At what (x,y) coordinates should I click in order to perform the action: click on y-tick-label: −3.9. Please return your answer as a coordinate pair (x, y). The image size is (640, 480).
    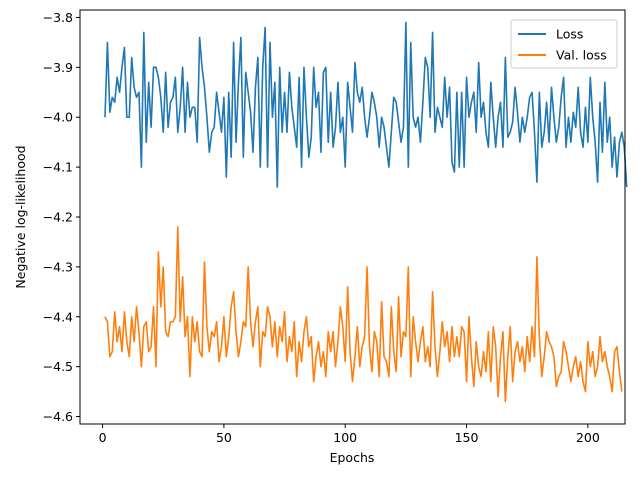
    Looking at the image, I should click on (58, 67).